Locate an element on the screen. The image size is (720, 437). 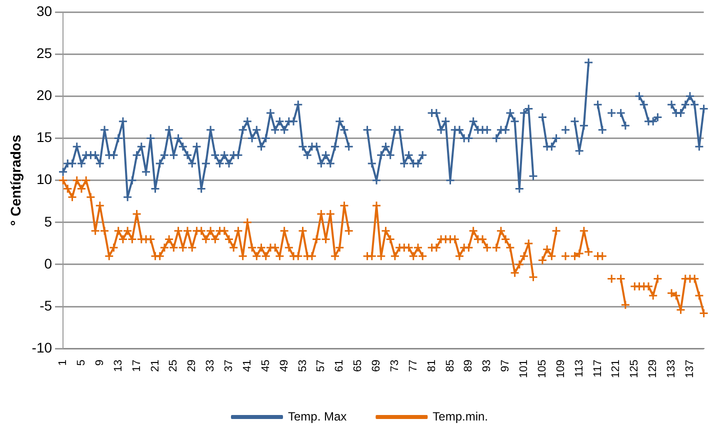
x-tick-label: 105 is located at coordinates (542, 369).